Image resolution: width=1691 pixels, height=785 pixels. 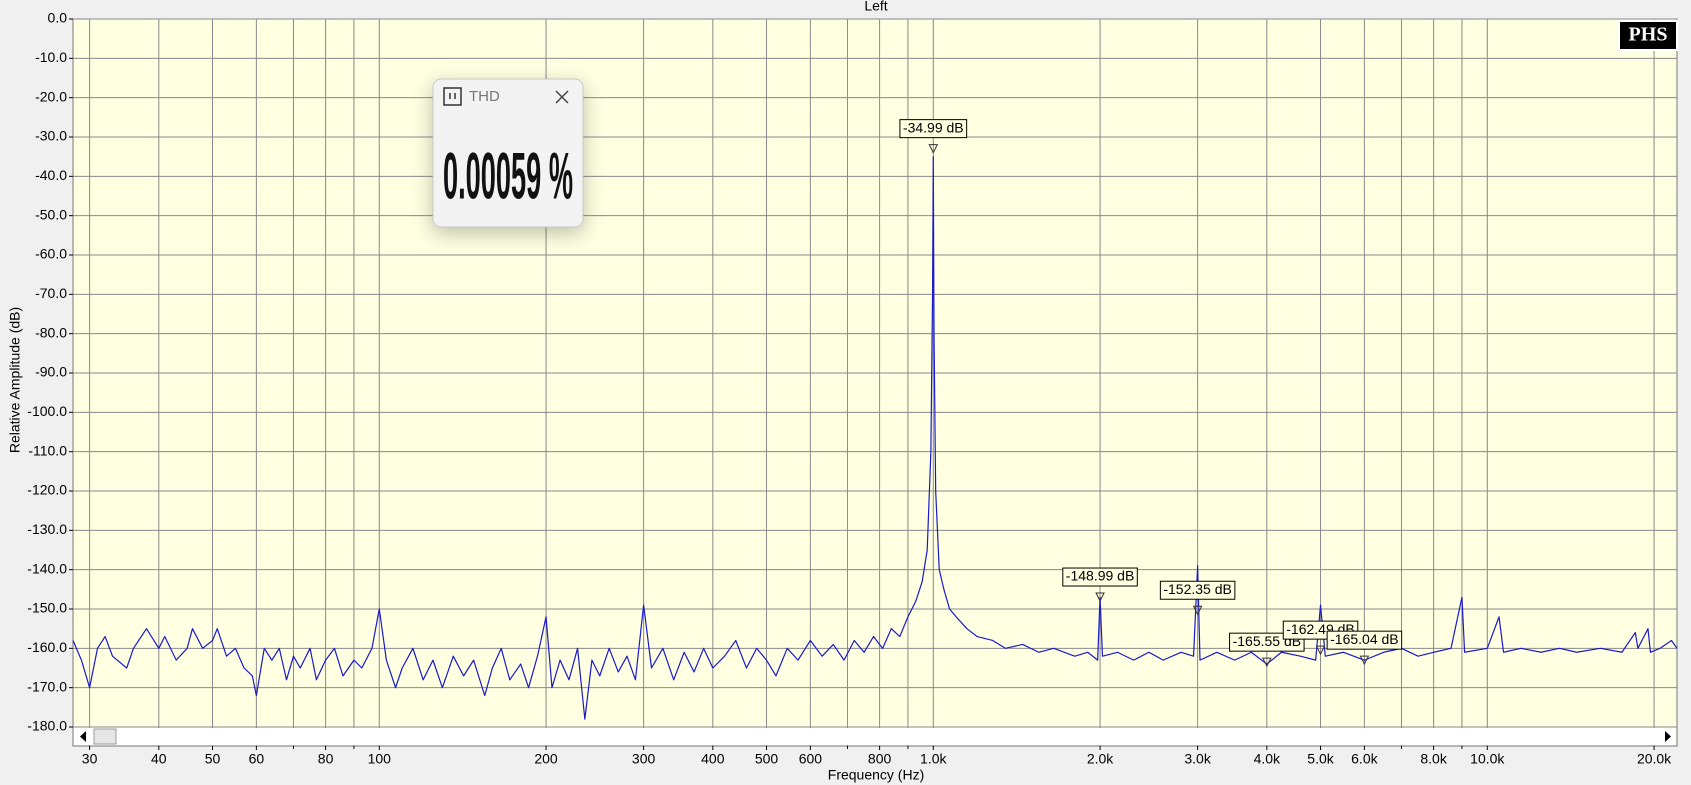 What do you see at coordinates (257, 759) in the screenshot?
I see `x-tick-label: 60` at bounding box center [257, 759].